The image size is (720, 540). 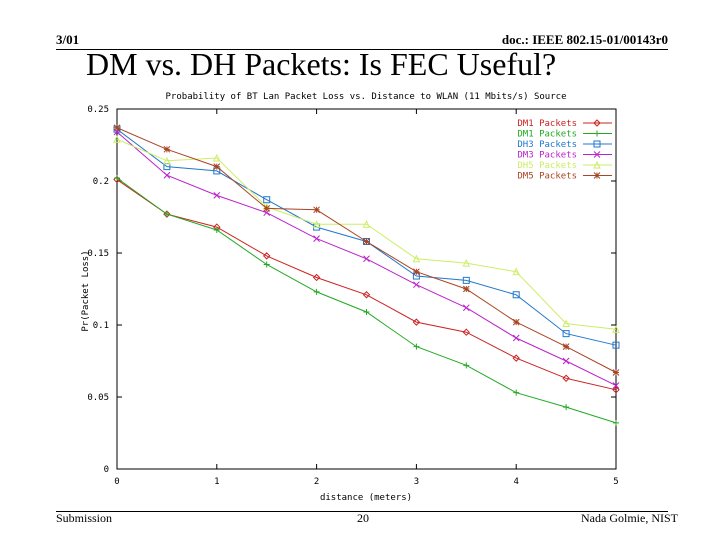 I want to click on legend-label-1: DM1 Packets, so click(x=547, y=135).